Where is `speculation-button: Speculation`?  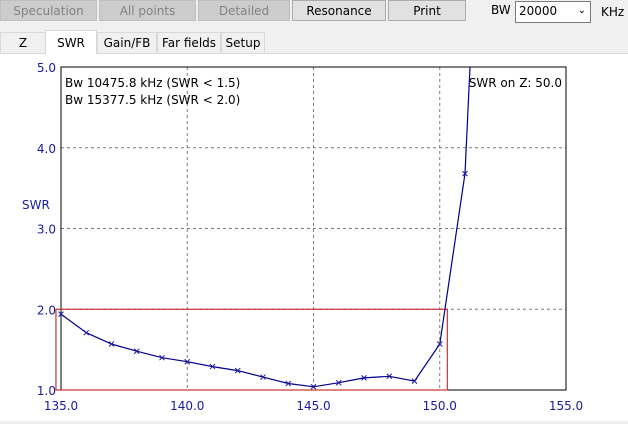
speculation-button: Speculation is located at coordinates (48, 10).